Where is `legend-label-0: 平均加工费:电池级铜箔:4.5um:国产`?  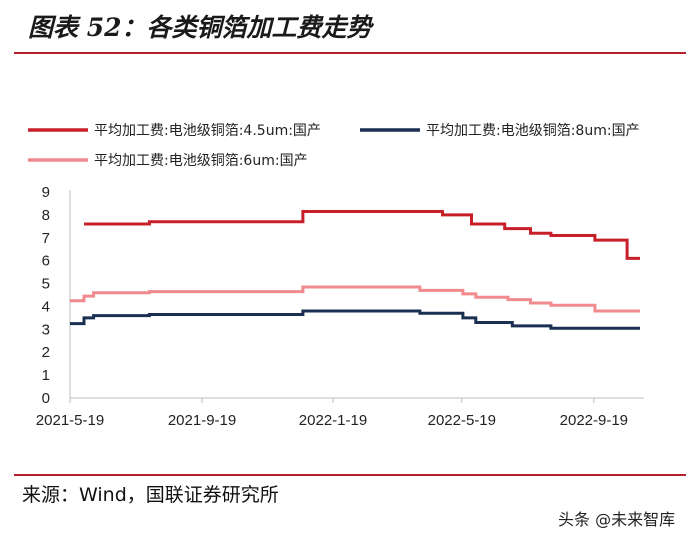
legend-label-0: 平均加工费:电池级铜箔:4.5um:国产 is located at coordinates (207, 131).